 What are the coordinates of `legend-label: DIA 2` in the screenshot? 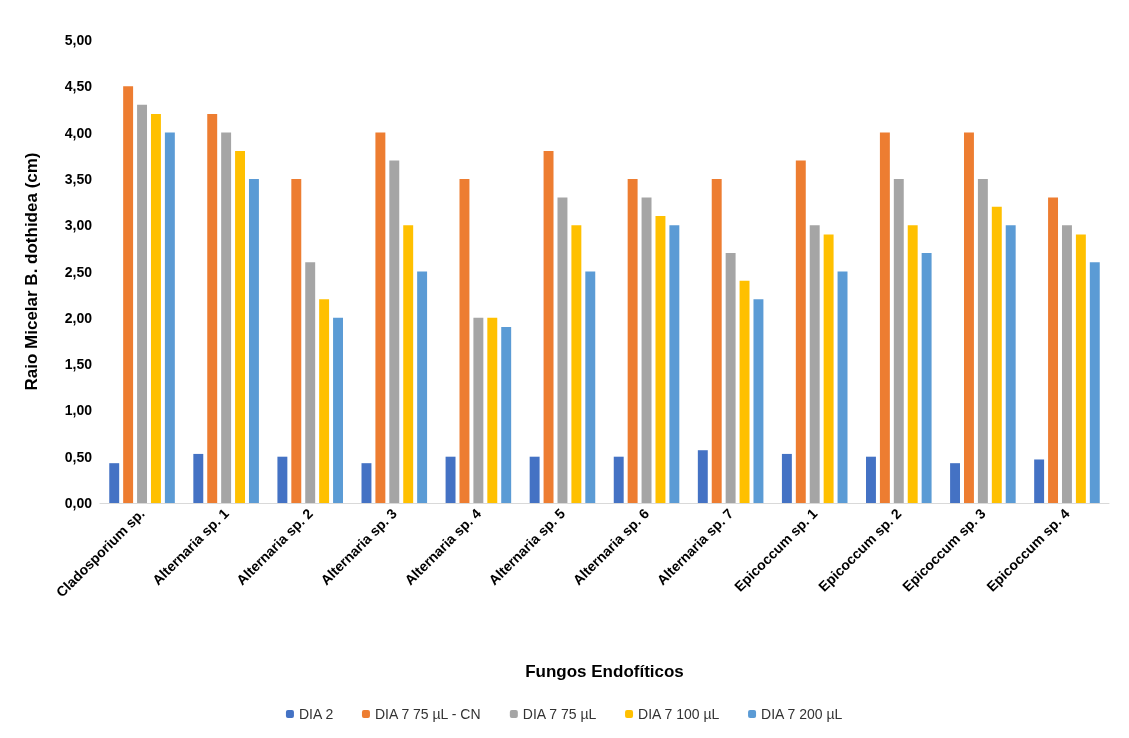 It's located at (316, 714).